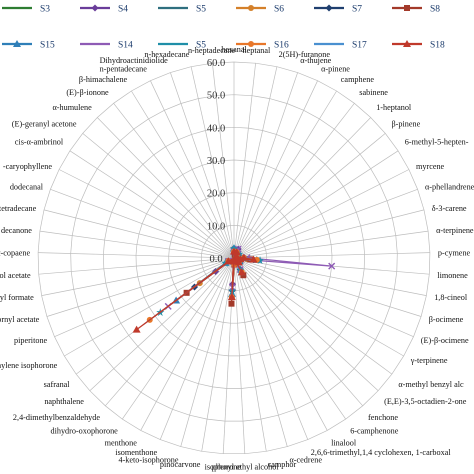  Describe the element at coordinates (15, 275) in the screenshot. I see `category-label: ellol acetate` at that location.